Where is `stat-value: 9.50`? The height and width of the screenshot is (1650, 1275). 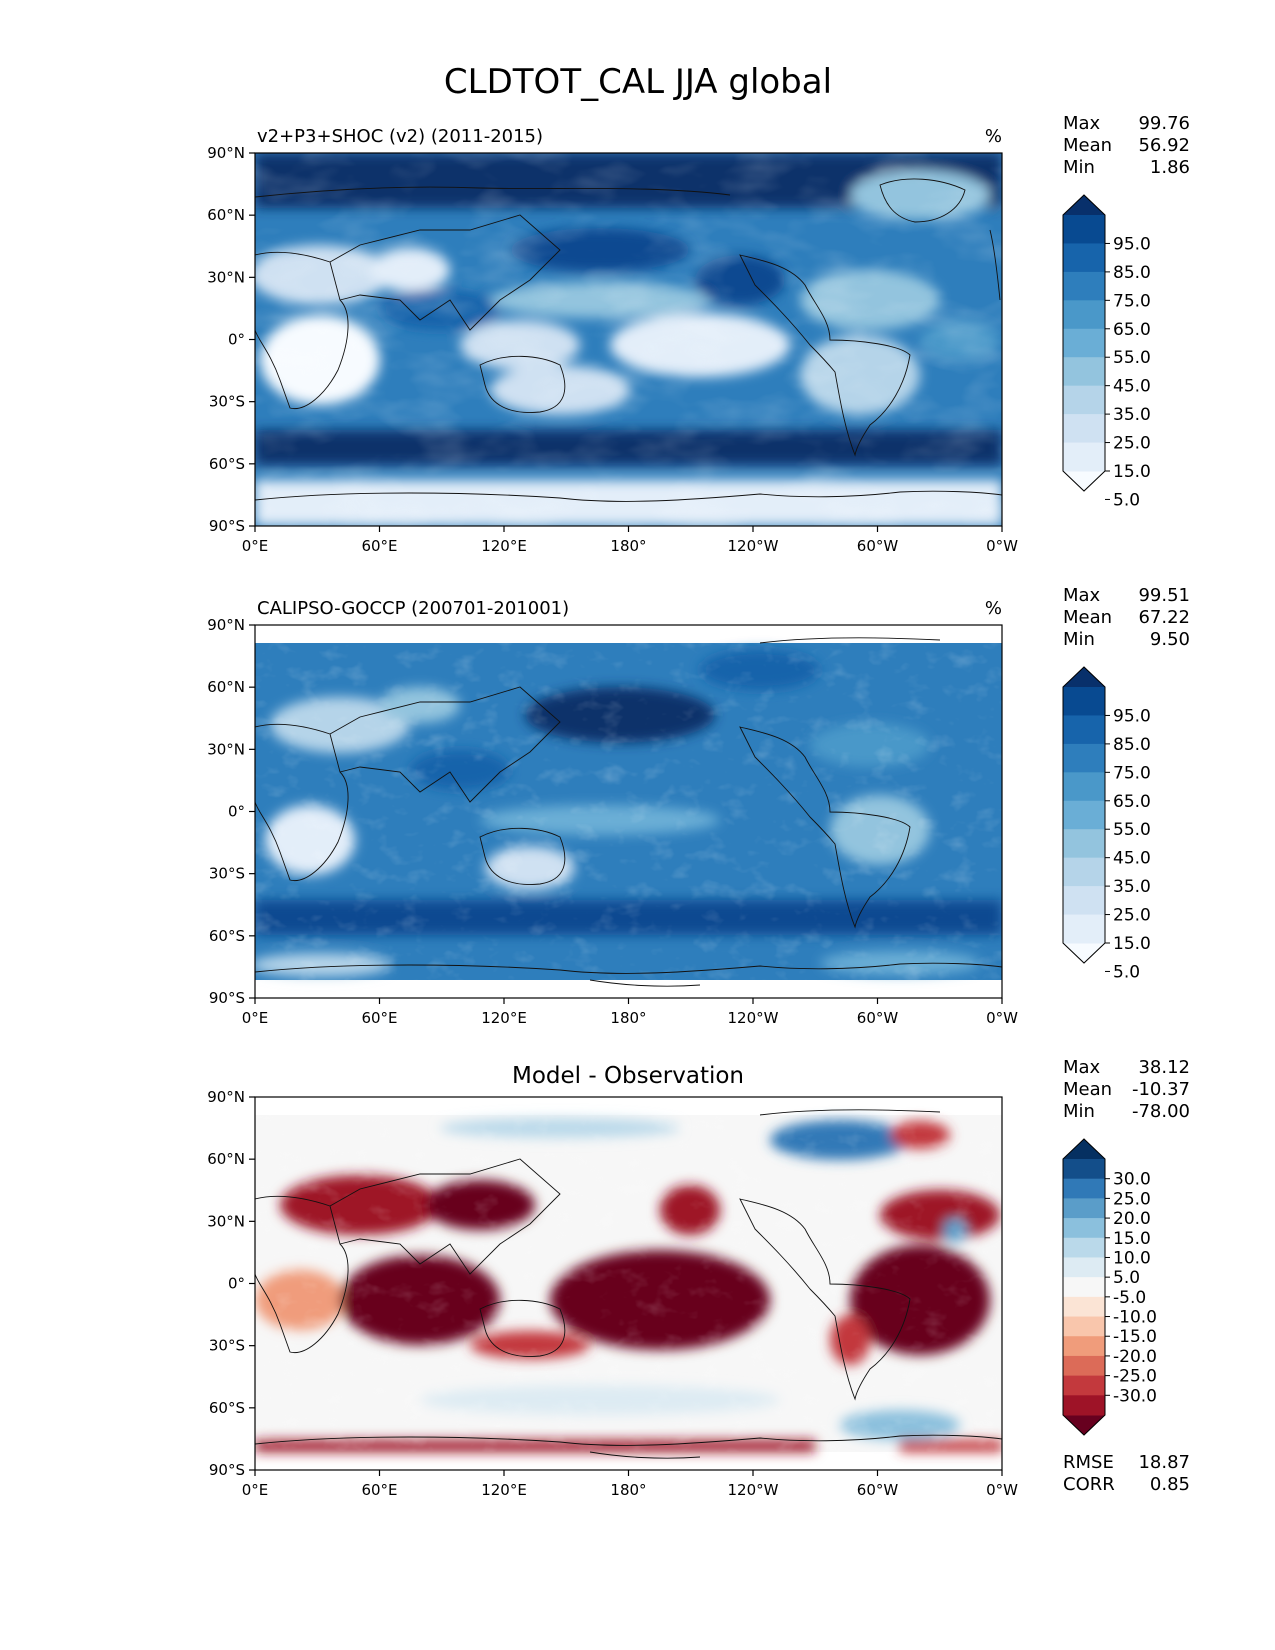 stat-value: 9.50 is located at coordinates (1170, 639).